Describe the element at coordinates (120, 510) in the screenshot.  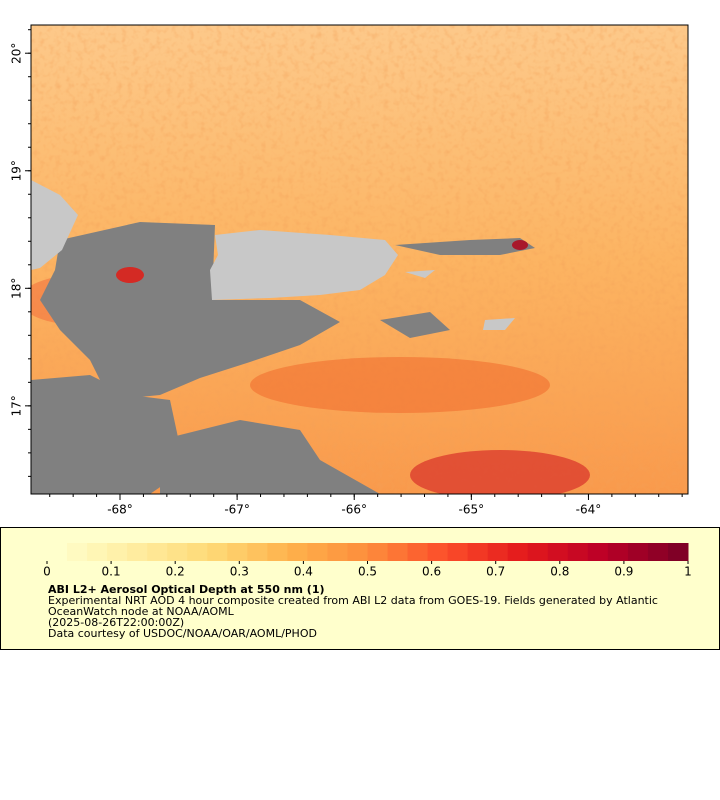
I see `lon-tick-label: -68°` at that location.